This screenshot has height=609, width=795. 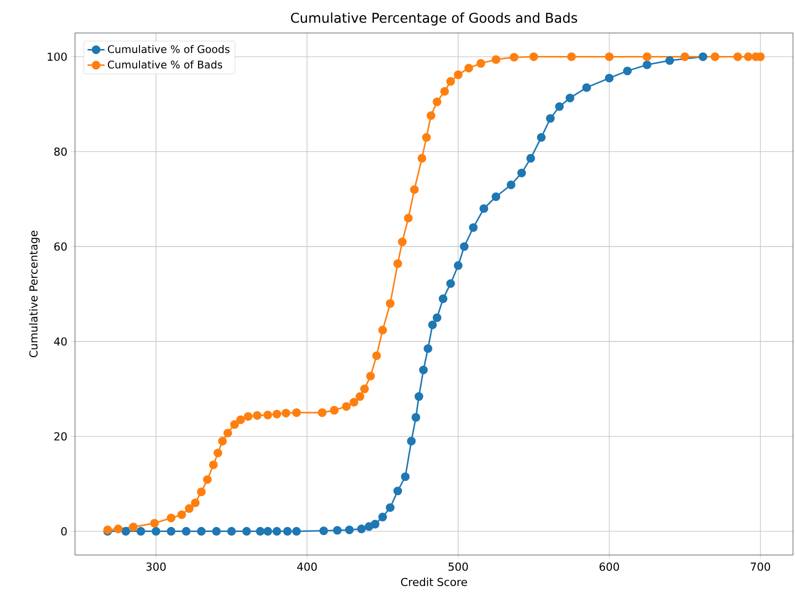 I want to click on y-tick-label: 20, so click(x=60, y=436).